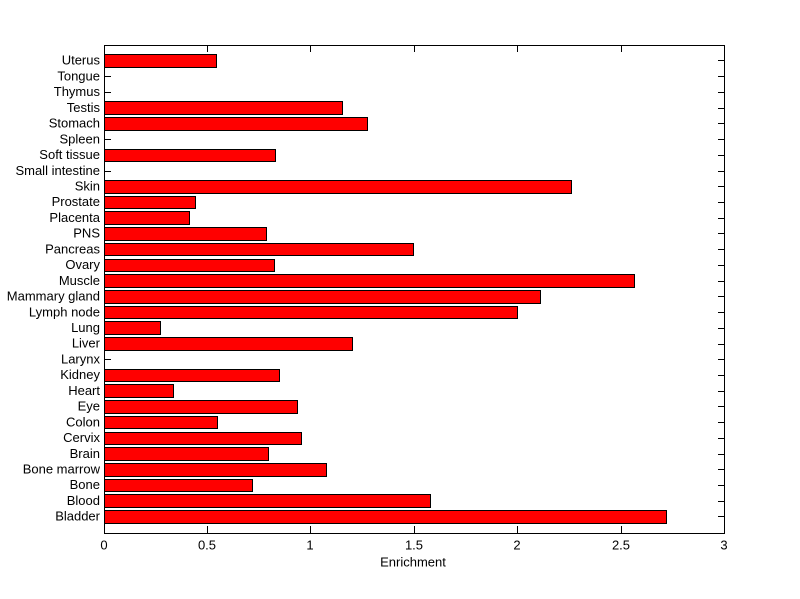 The width and height of the screenshot is (800, 599). Describe the element at coordinates (87, 185) in the screenshot. I see `svg-text: Skin` at that location.